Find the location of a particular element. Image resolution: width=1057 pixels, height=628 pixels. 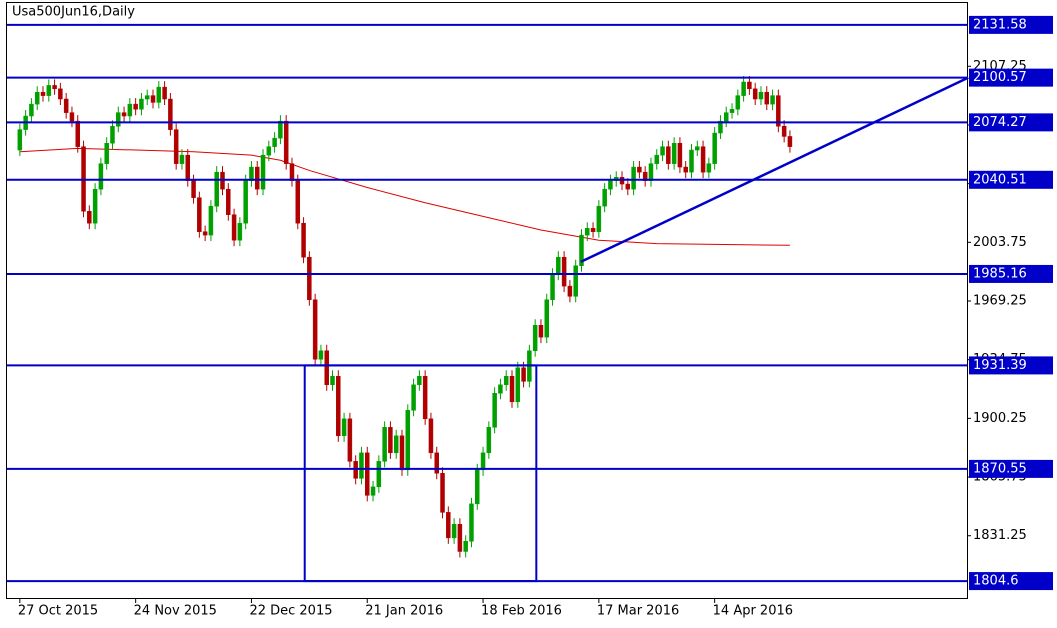

x-tick-label: 22 Dec 2015 is located at coordinates (290, 611).